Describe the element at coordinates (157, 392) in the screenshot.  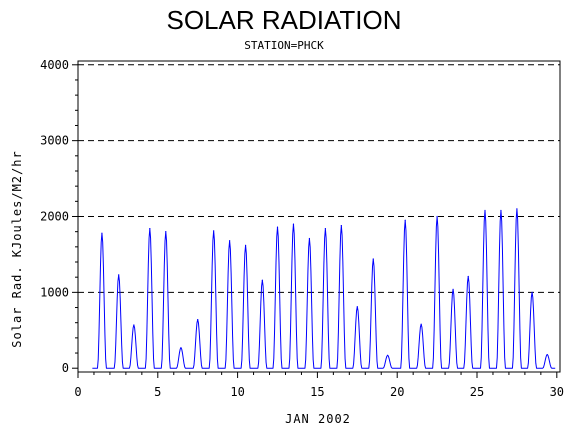
I see `x-tick-label: 5` at that location.